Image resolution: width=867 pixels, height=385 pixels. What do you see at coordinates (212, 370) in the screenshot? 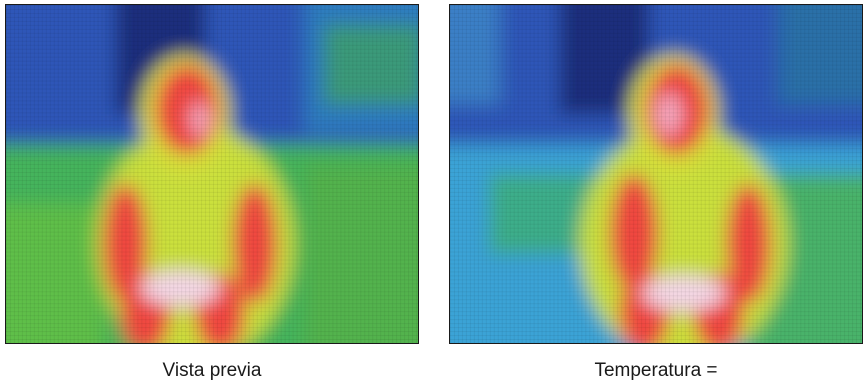
I see `preview-caption: Vista previa` at bounding box center [212, 370].